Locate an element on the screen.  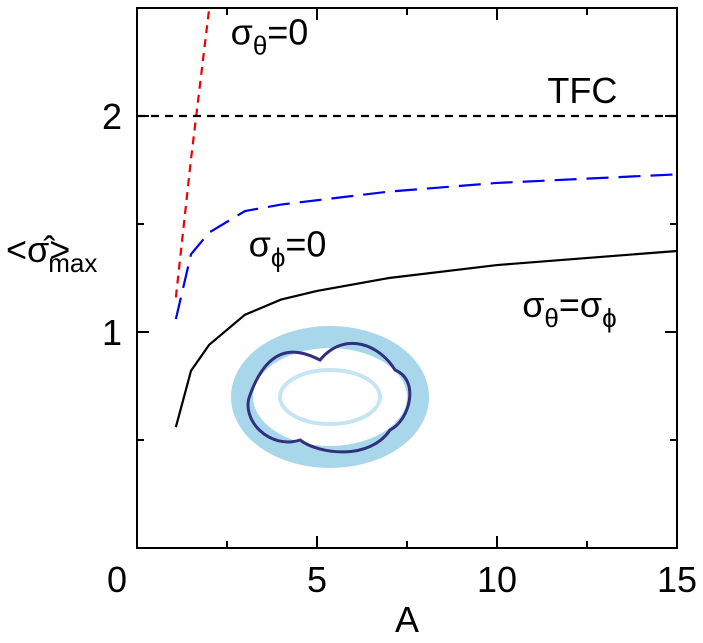
annotation: TFC is located at coordinates (582, 90).